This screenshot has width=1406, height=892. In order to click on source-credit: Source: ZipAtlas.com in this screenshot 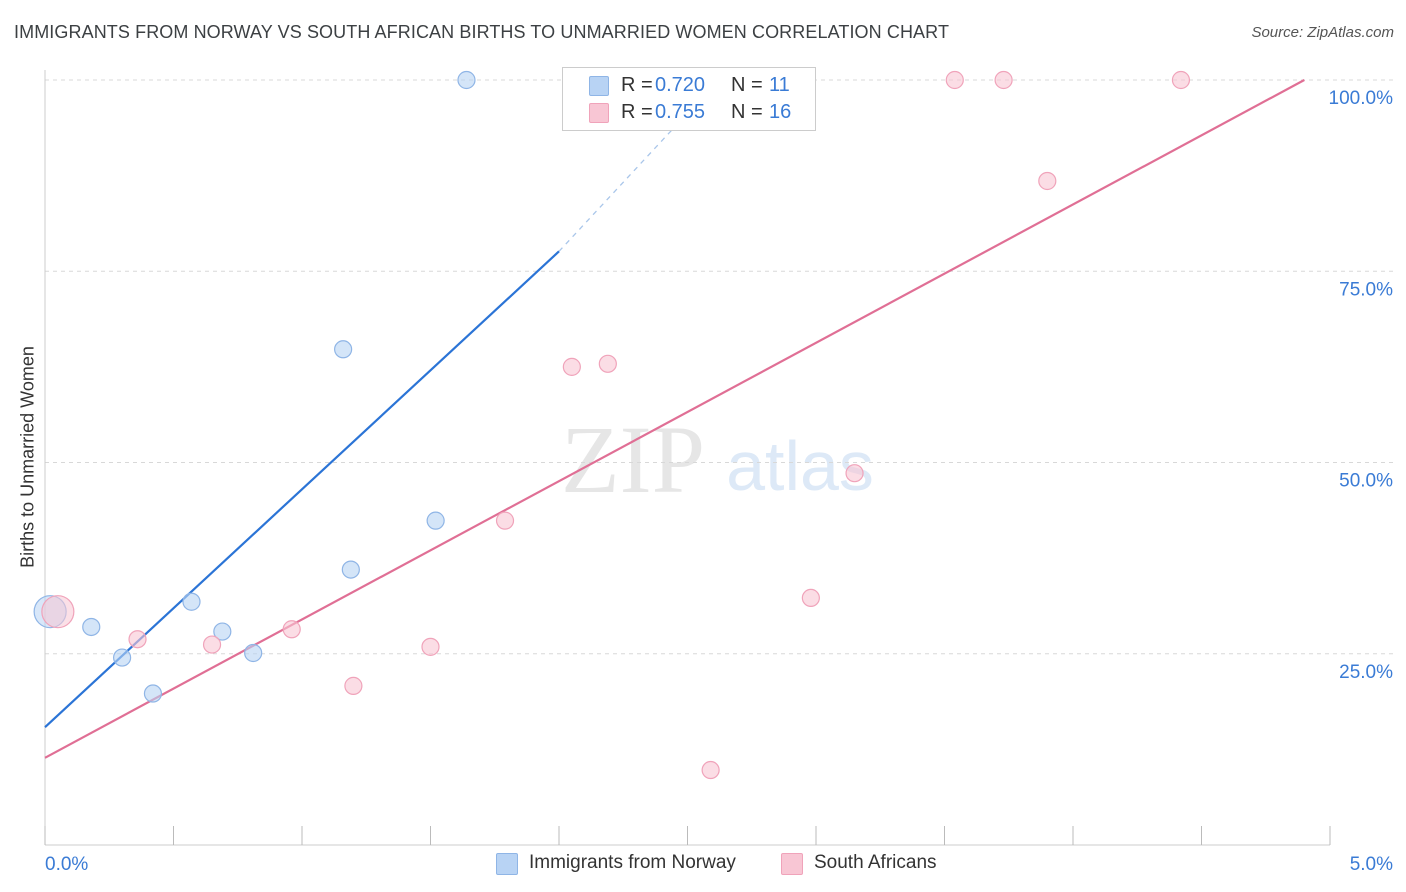, I will do `click(1322, 32)`.